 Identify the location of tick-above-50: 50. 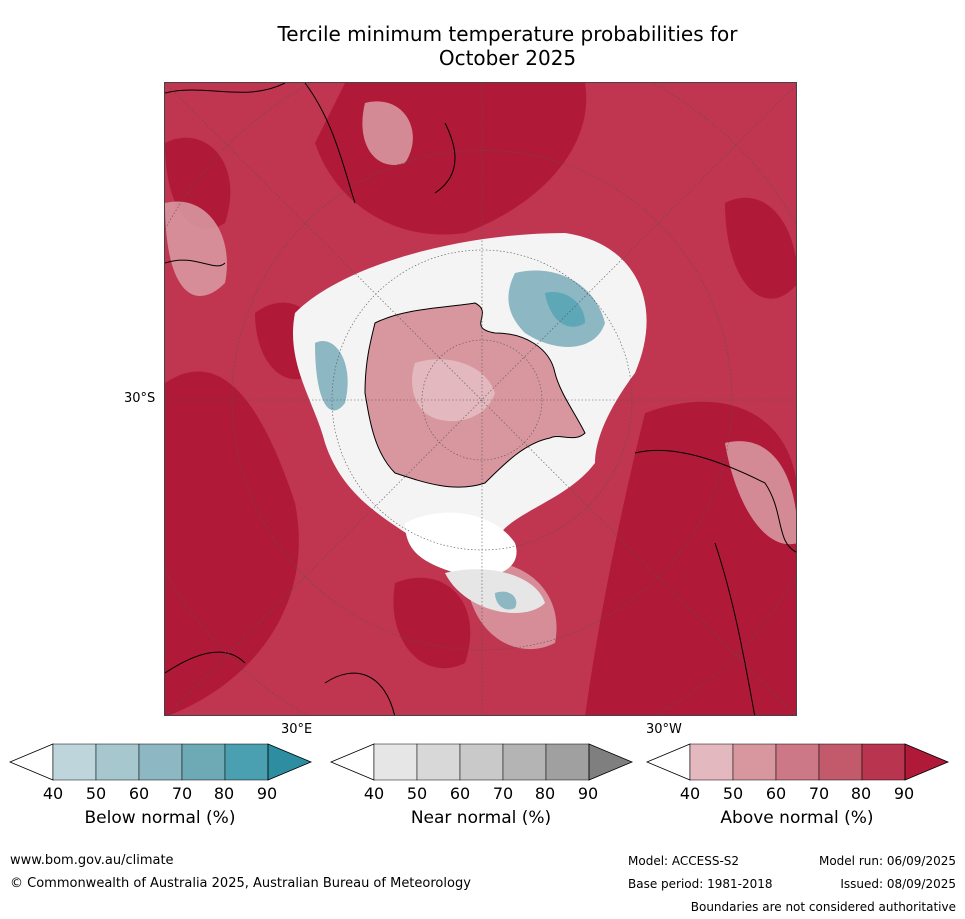
(733, 793).